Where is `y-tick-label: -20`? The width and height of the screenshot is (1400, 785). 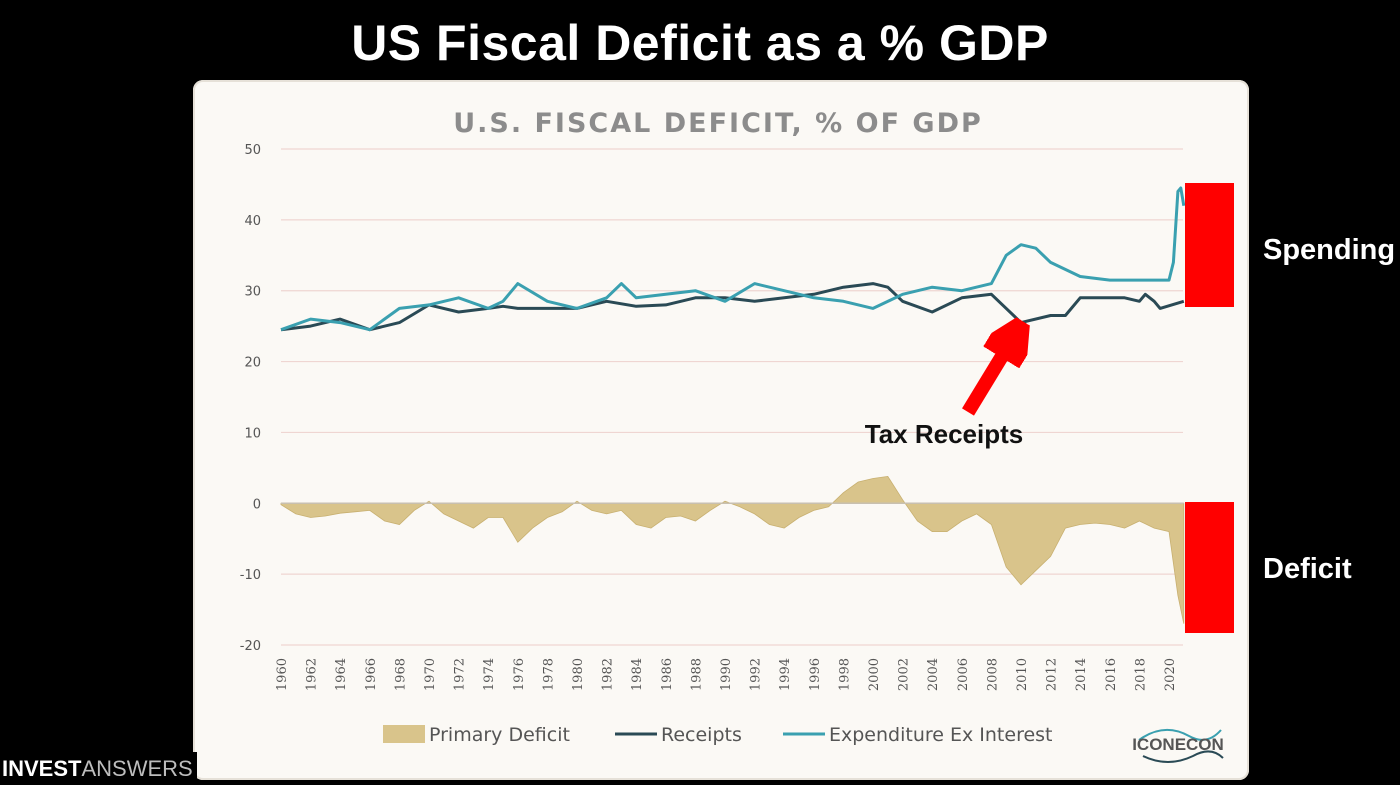
y-tick-label: -20 is located at coordinates (250, 646).